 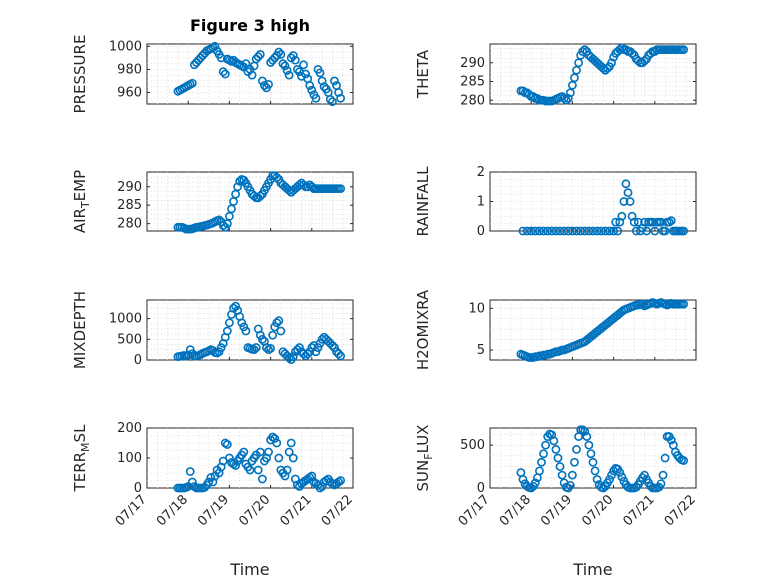 I want to click on y-tick-label: 1, so click(x=481, y=202).